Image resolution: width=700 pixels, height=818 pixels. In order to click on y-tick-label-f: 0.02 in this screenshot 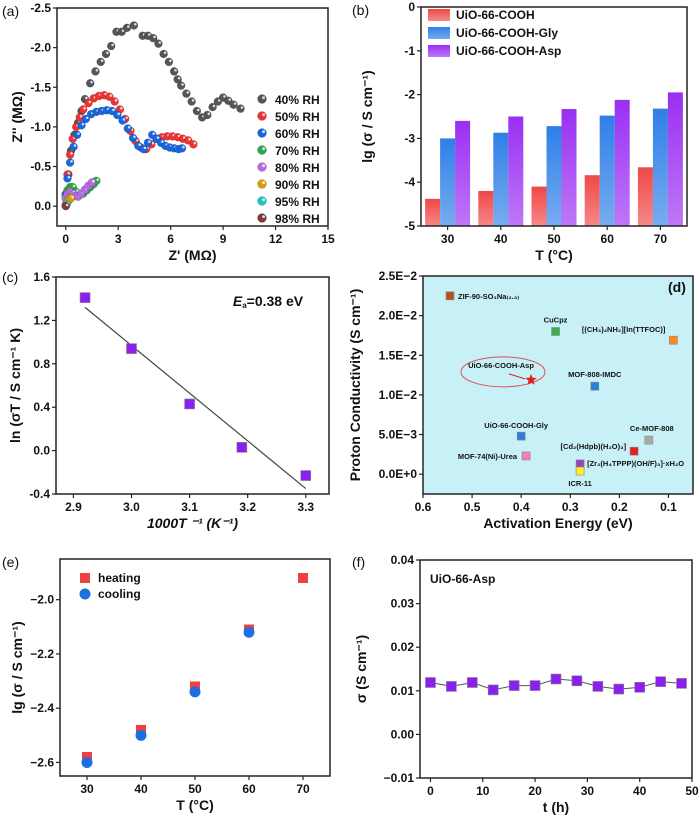, I will do `click(403, 647)`.